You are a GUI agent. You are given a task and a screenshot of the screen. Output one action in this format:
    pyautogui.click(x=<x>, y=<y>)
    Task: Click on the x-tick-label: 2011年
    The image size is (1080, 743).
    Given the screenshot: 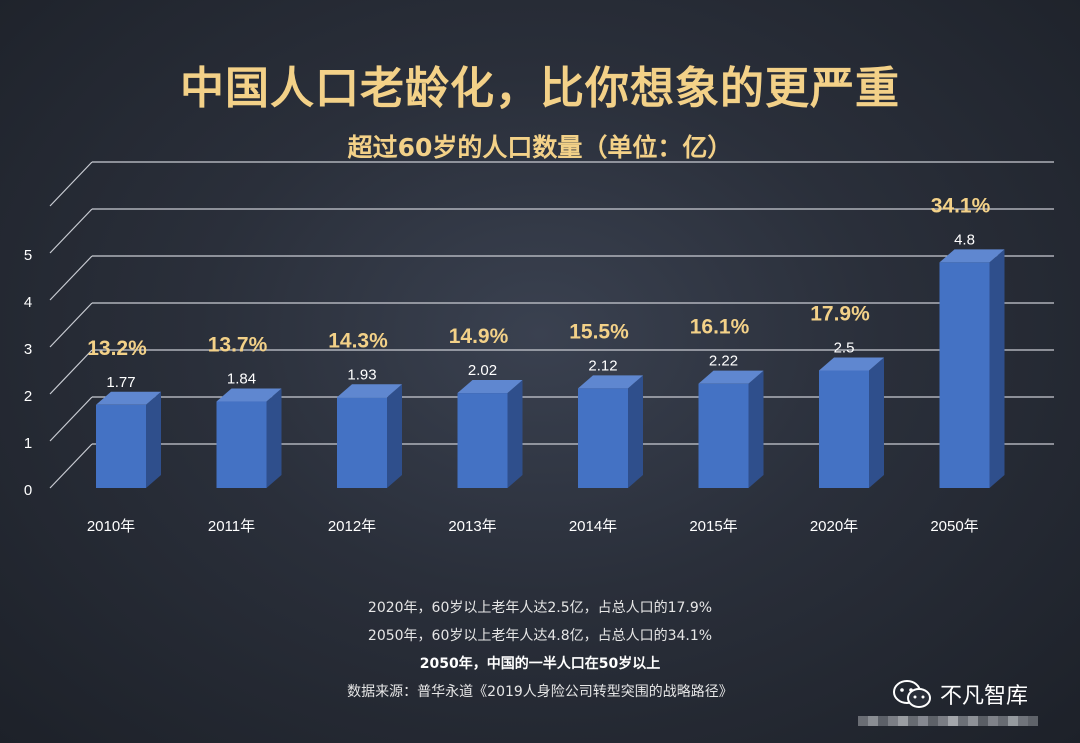 What is the action you would take?
    pyautogui.click(x=231, y=526)
    